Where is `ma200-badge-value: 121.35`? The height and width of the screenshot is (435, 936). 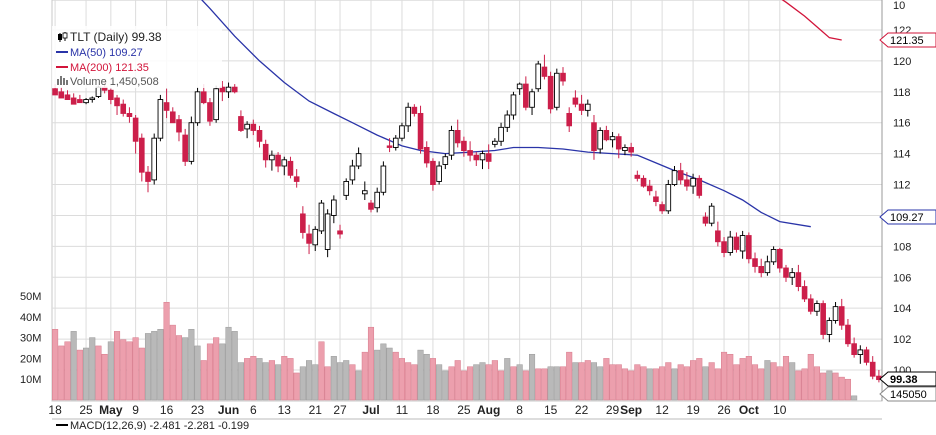 ma200-badge-value: 121.35 is located at coordinates (907, 41).